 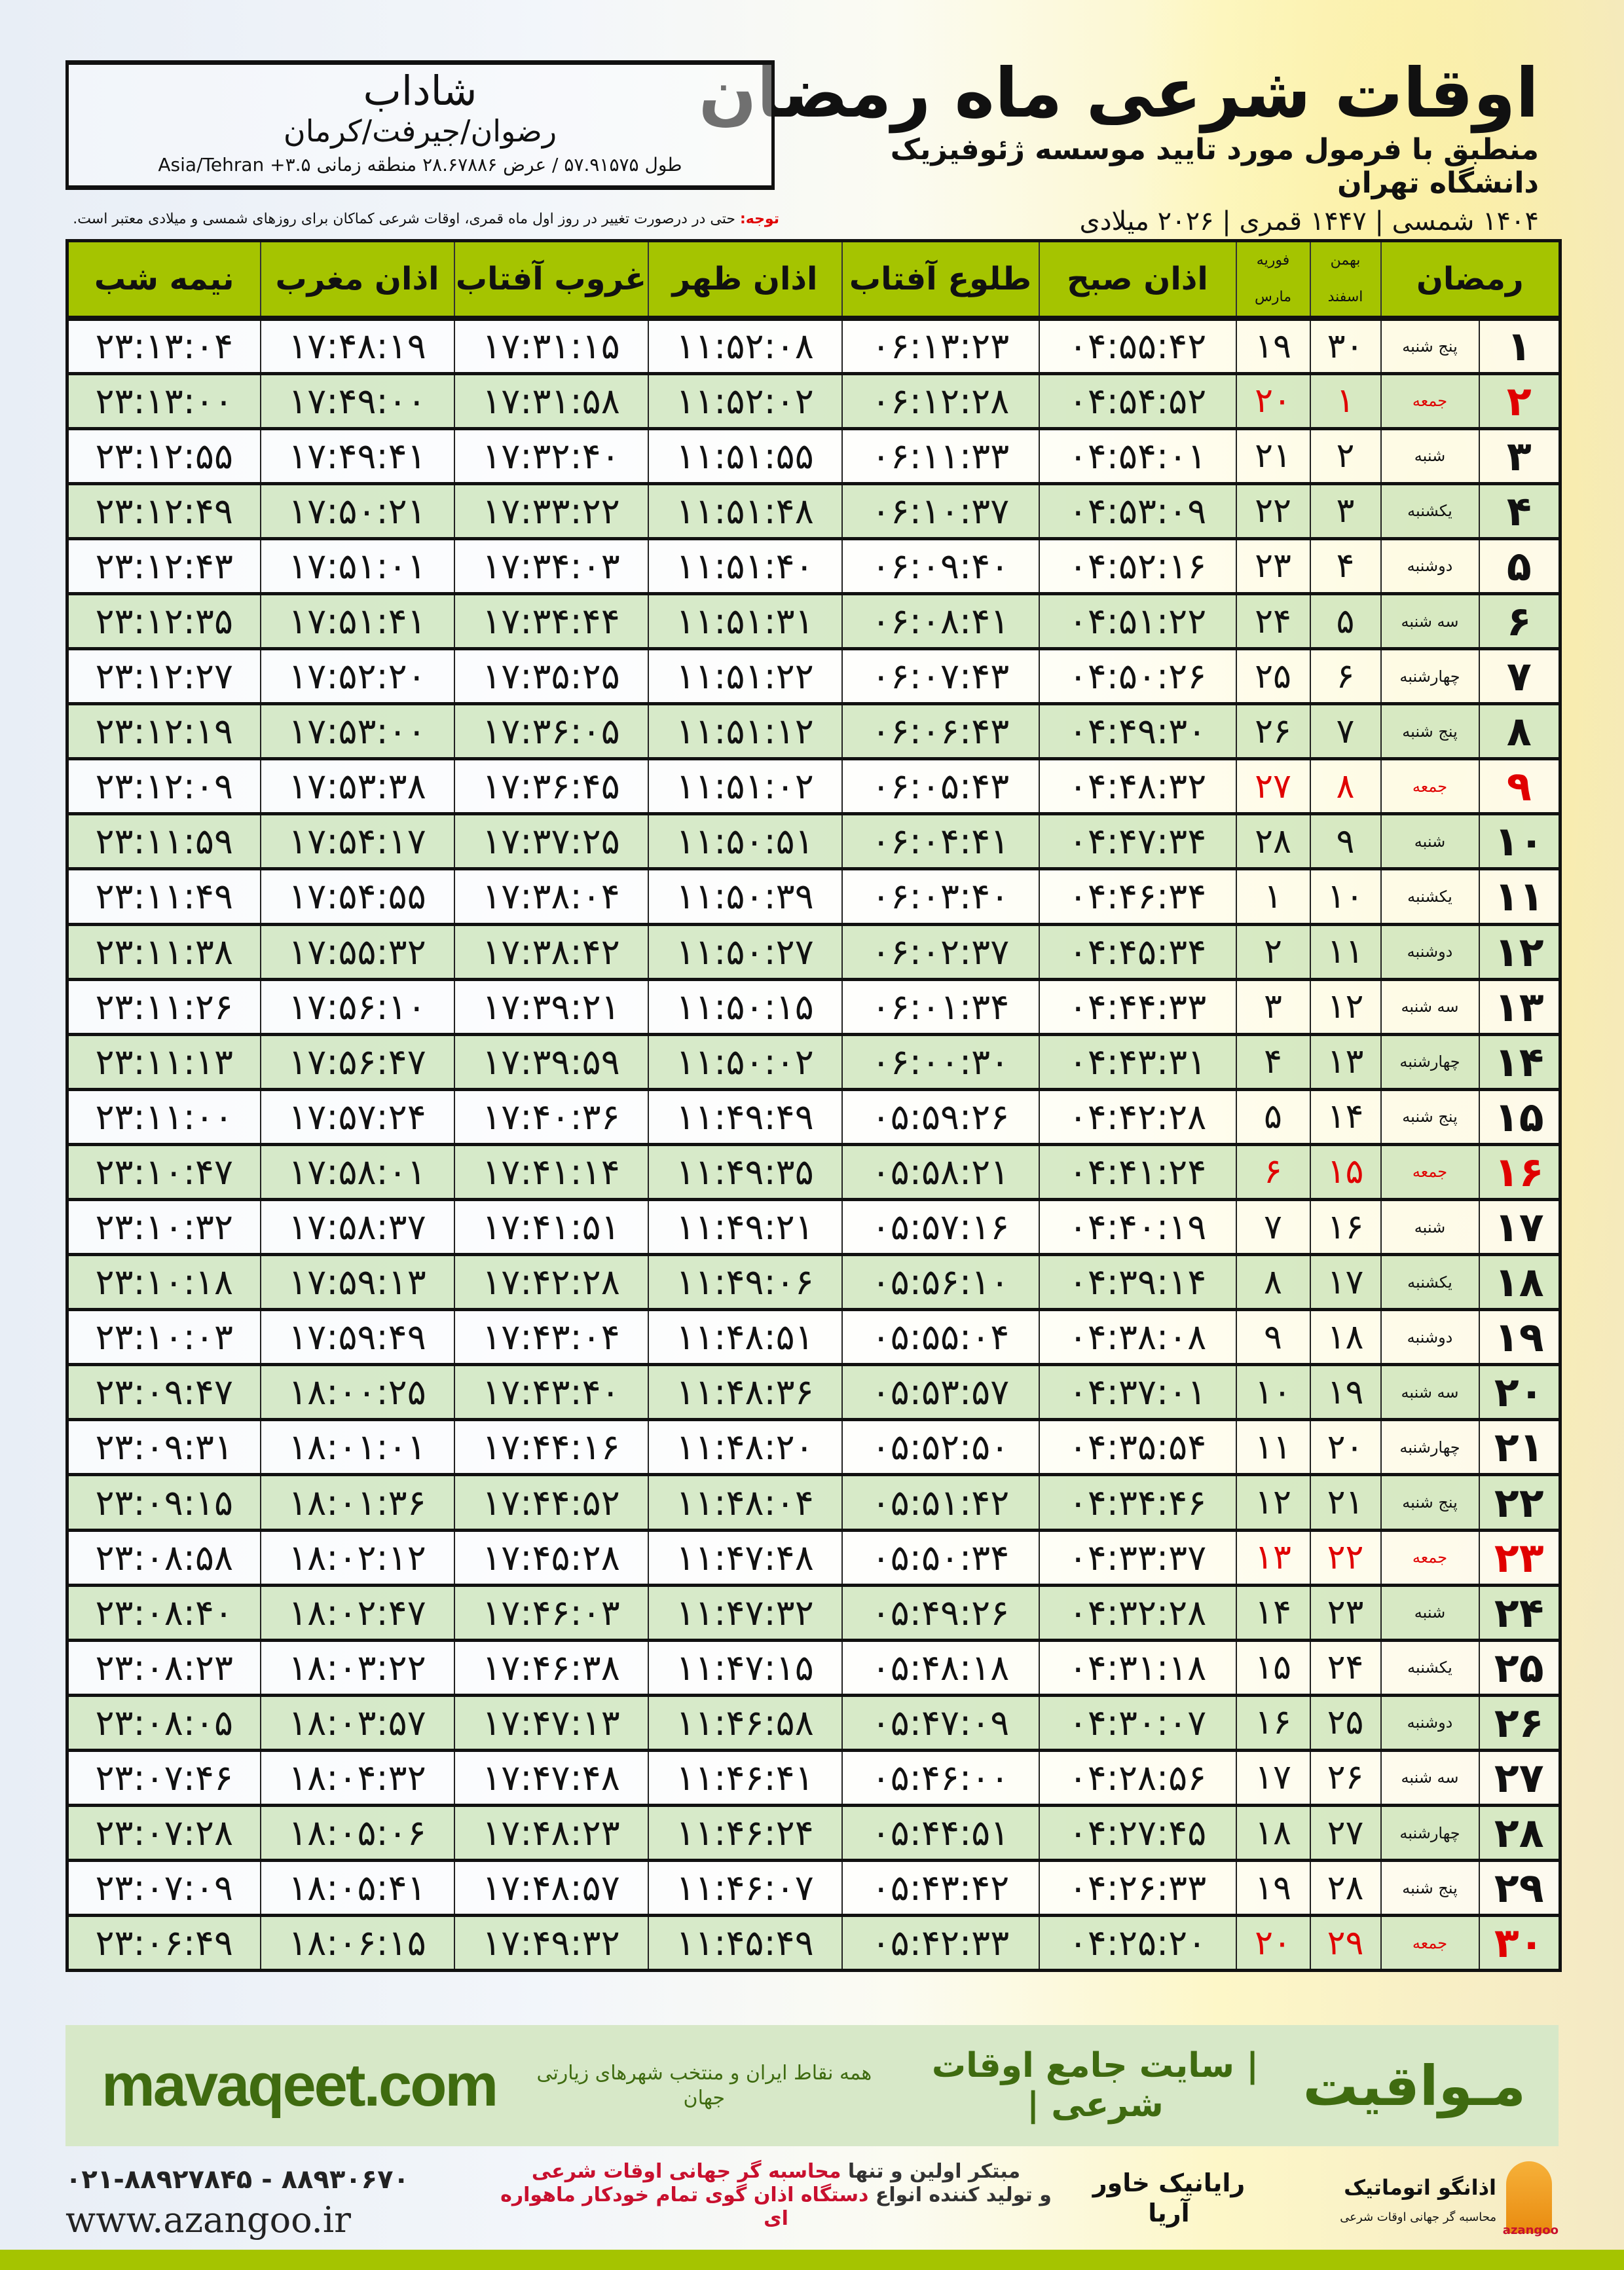 What do you see at coordinates (163, 1228) in the screenshot?
I see `midnight-time: ۲۳:۱۰:۳۲` at bounding box center [163, 1228].